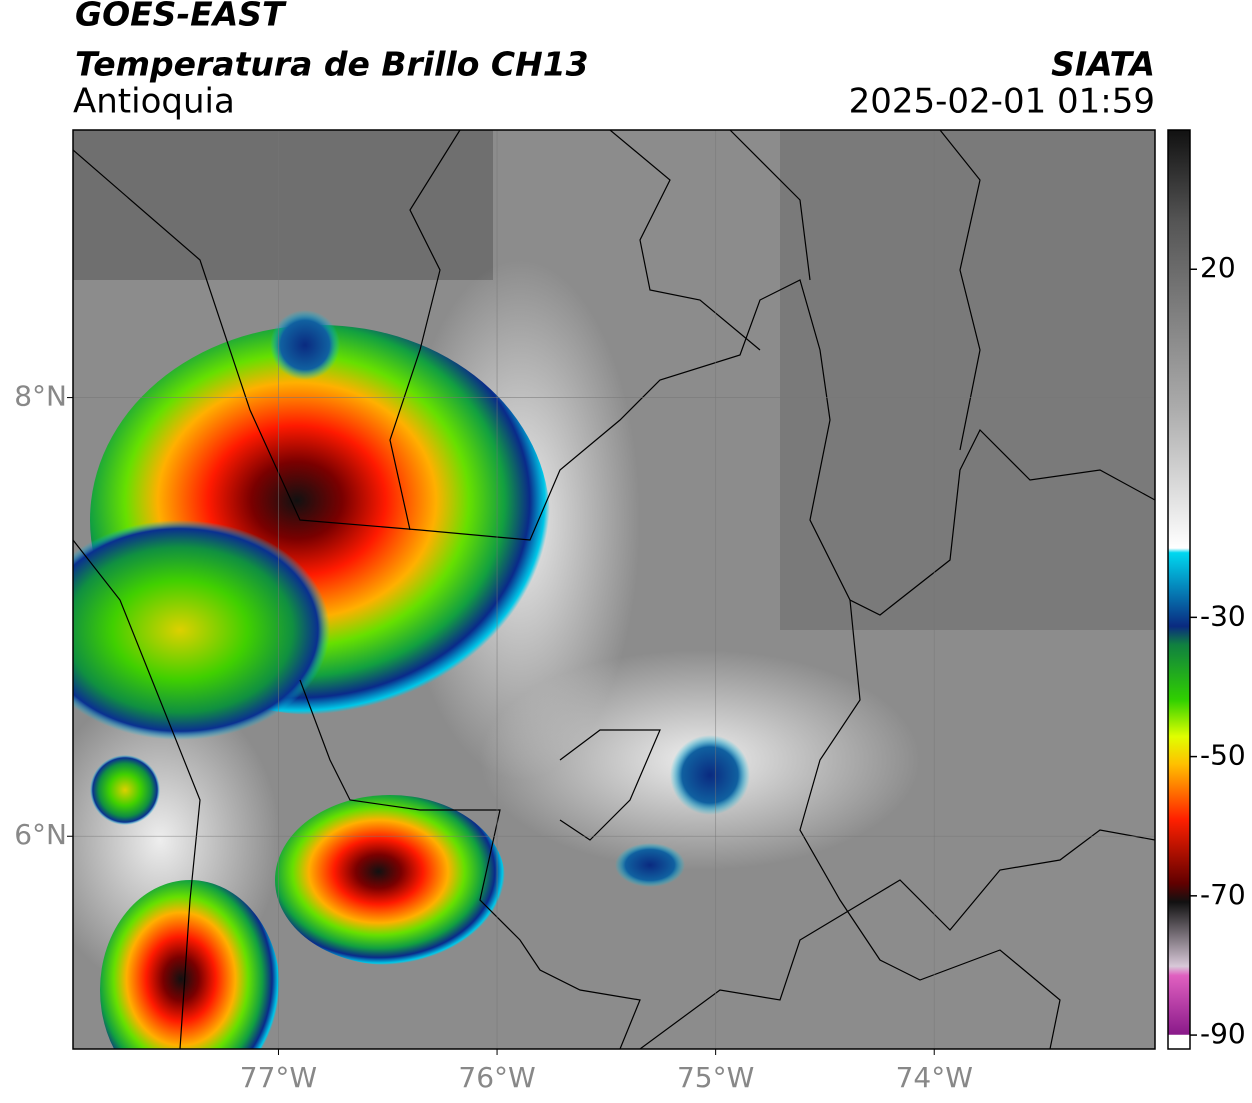 This screenshot has height=1103, width=1252. What do you see at coordinates (1223, 615) in the screenshot?
I see `colorbar-tick-label: -30` at bounding box center [1223, 615].